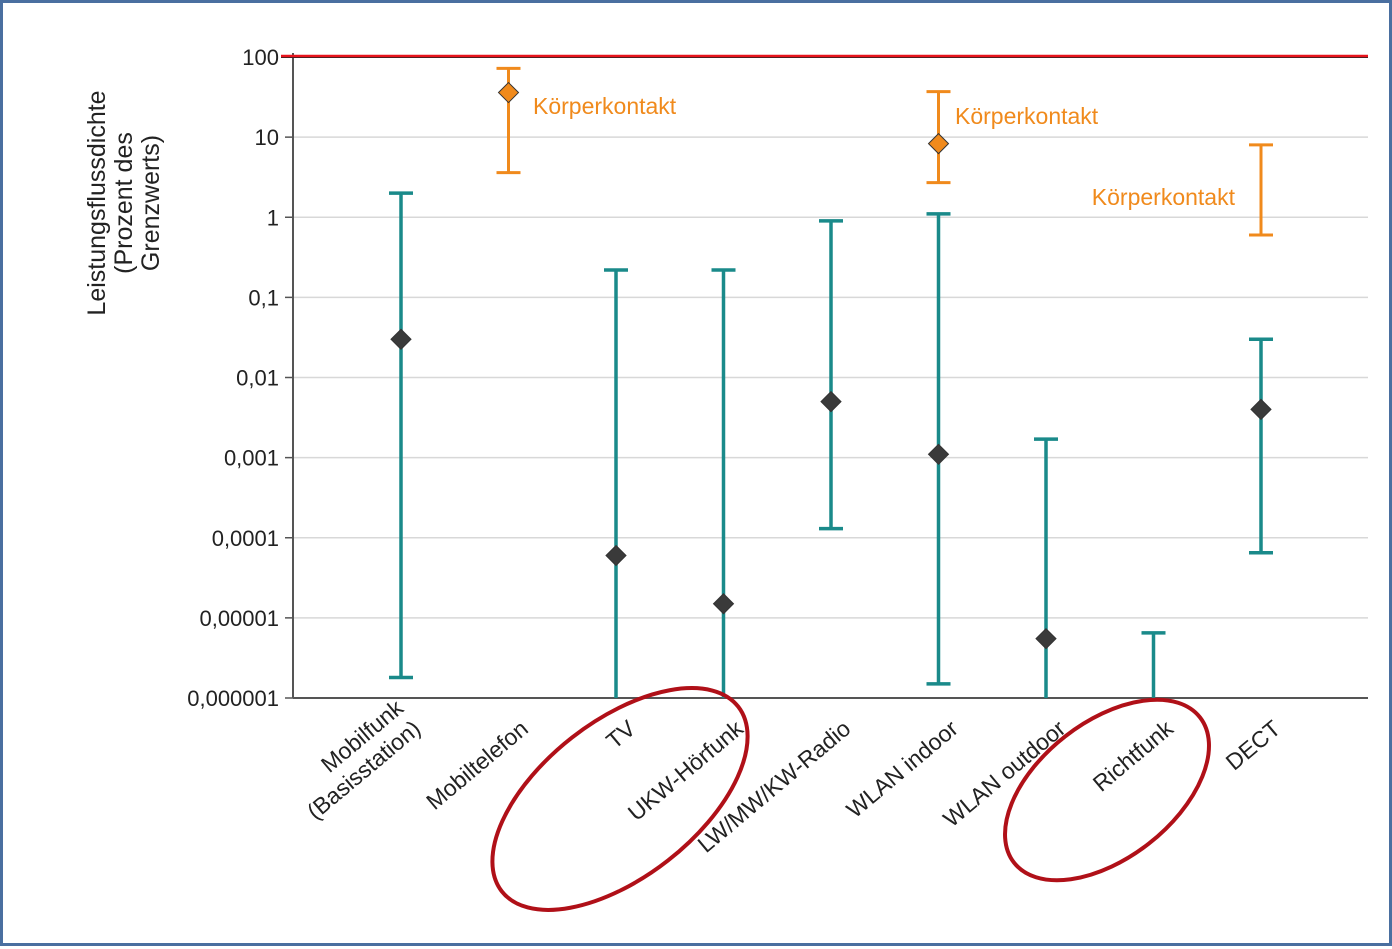  I want to click on y-tick-label: 10, so click(267, 137).